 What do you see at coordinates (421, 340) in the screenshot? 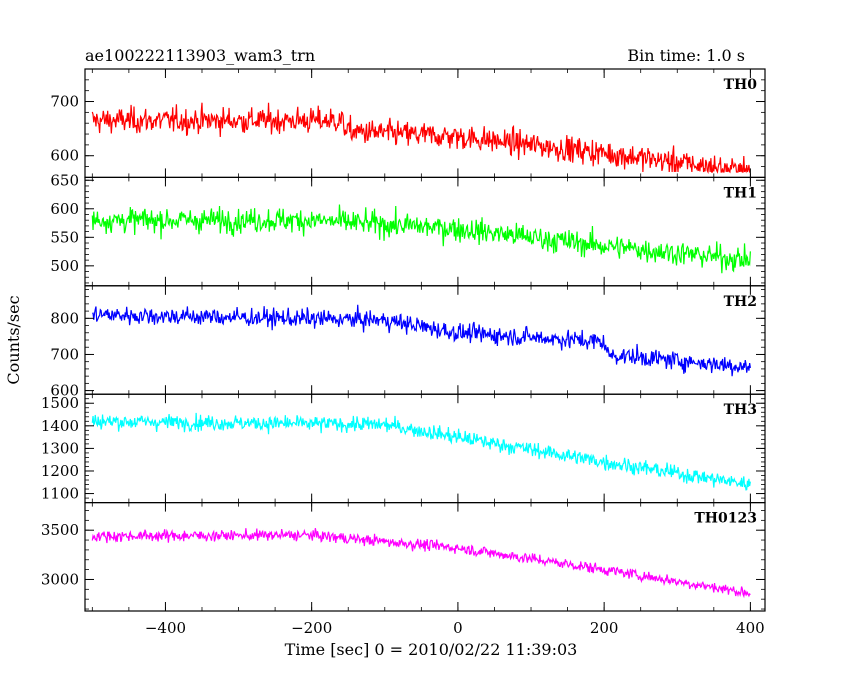
I see `series-line-th2` at bounding box center [421, 340].